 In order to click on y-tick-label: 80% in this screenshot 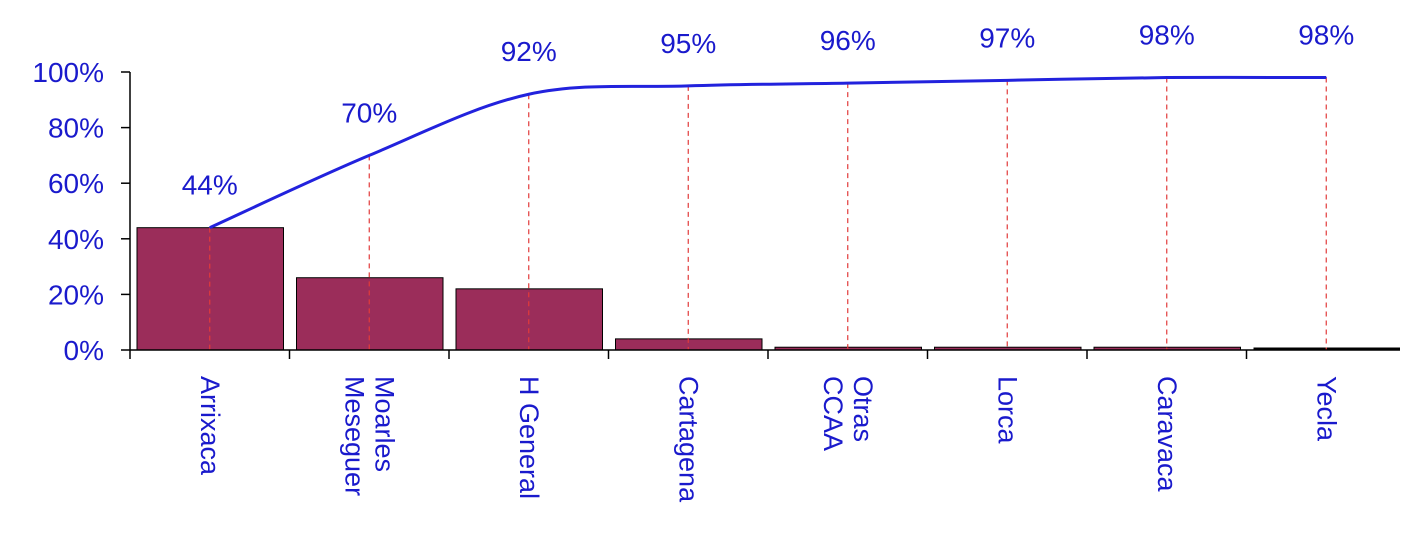, I will do `click(76, 128)`.